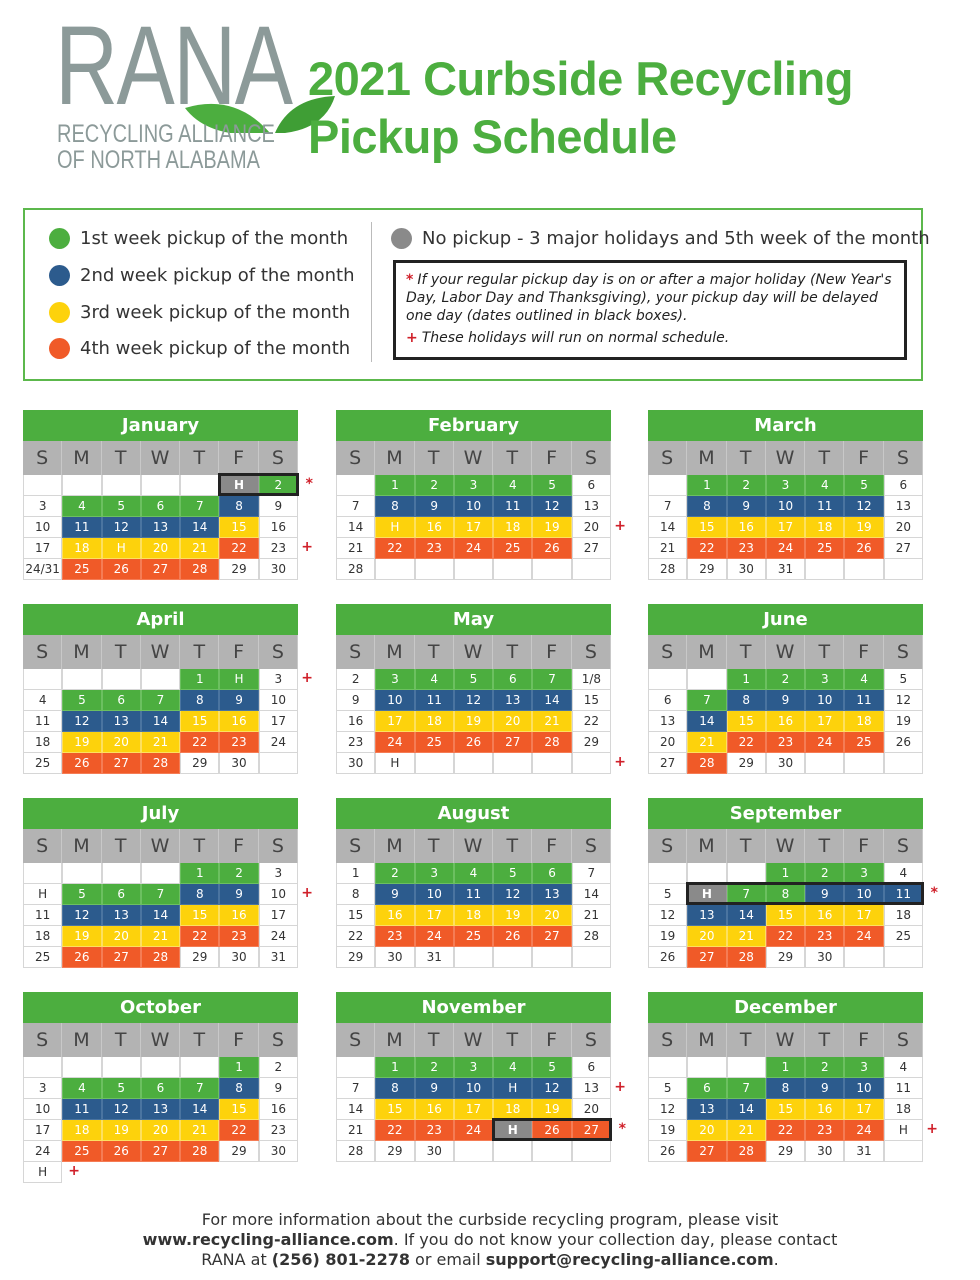  What do you see at coordinates (473, 619) in the screenshot?
I see `month-title: May` at bounding box center [473, 619].